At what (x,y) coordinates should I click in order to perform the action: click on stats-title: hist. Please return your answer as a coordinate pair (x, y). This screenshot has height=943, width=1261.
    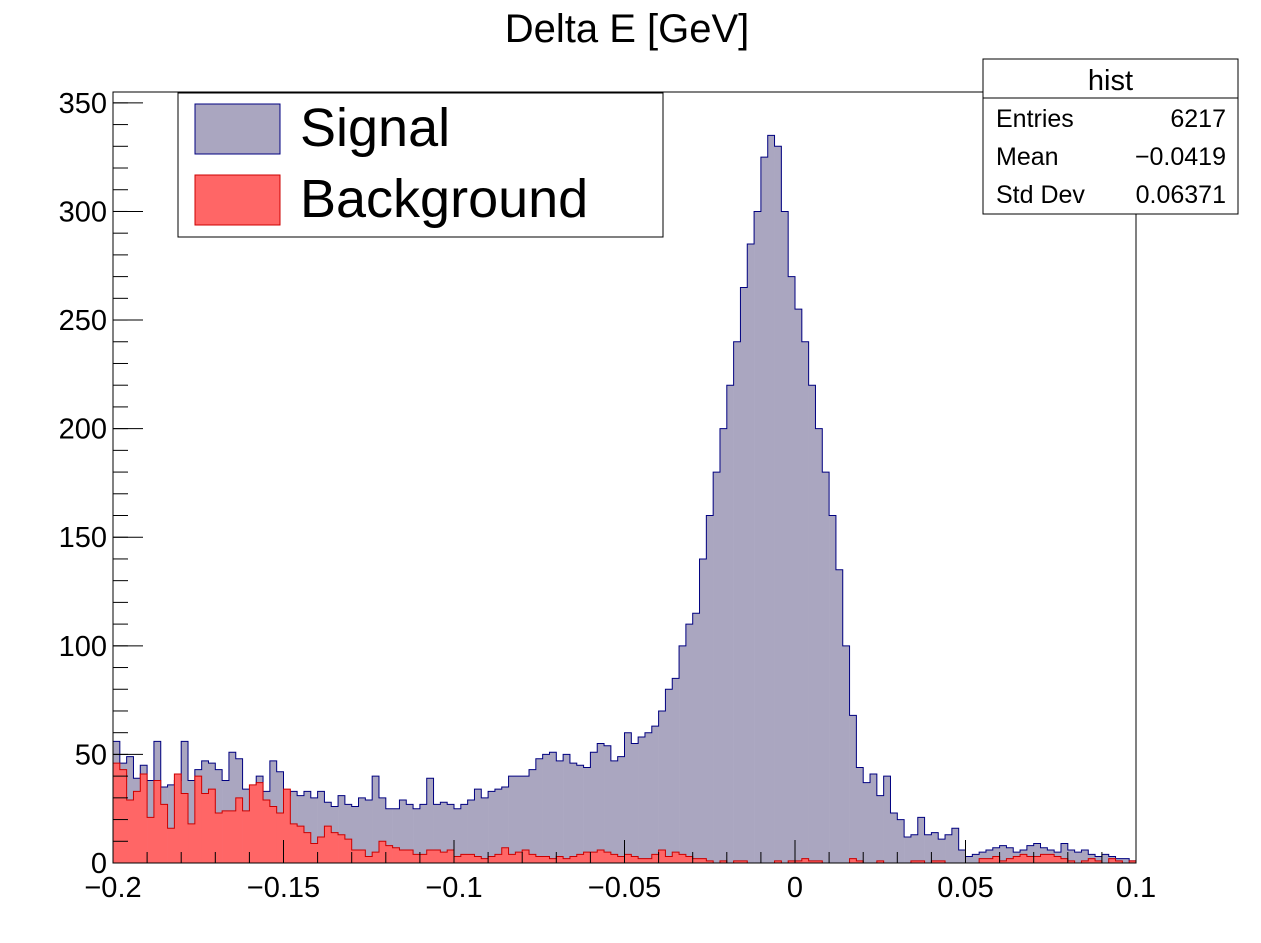
    Looking at the image, I should click on (1110, 81).